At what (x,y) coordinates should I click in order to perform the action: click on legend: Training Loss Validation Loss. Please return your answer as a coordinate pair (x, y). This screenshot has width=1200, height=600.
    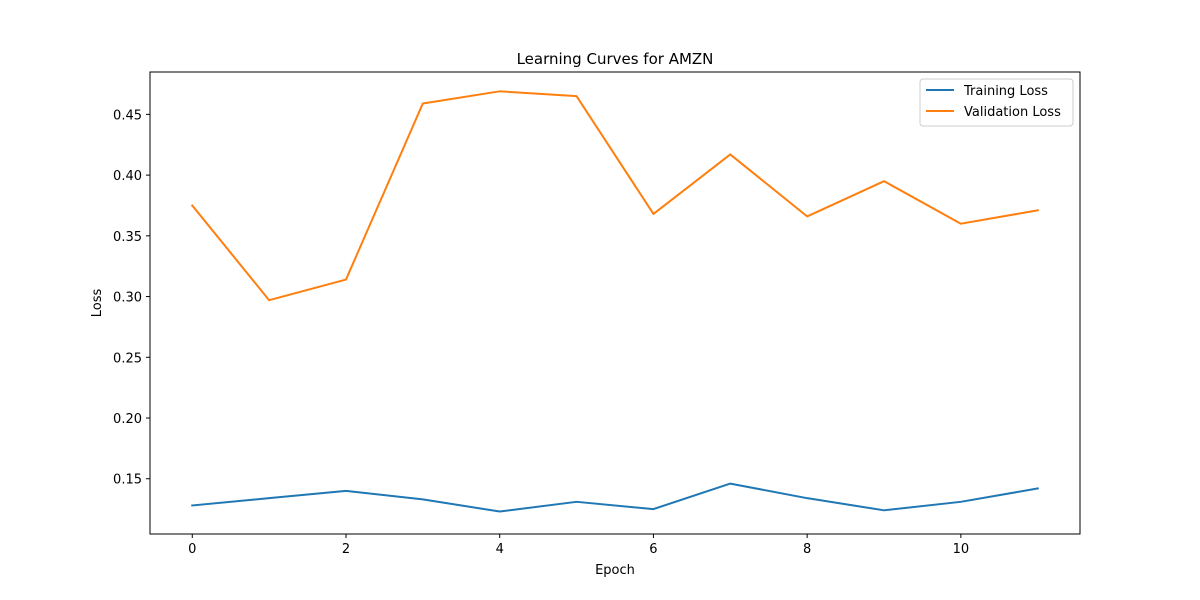
    Looking at the image, I should click on (996, 102).